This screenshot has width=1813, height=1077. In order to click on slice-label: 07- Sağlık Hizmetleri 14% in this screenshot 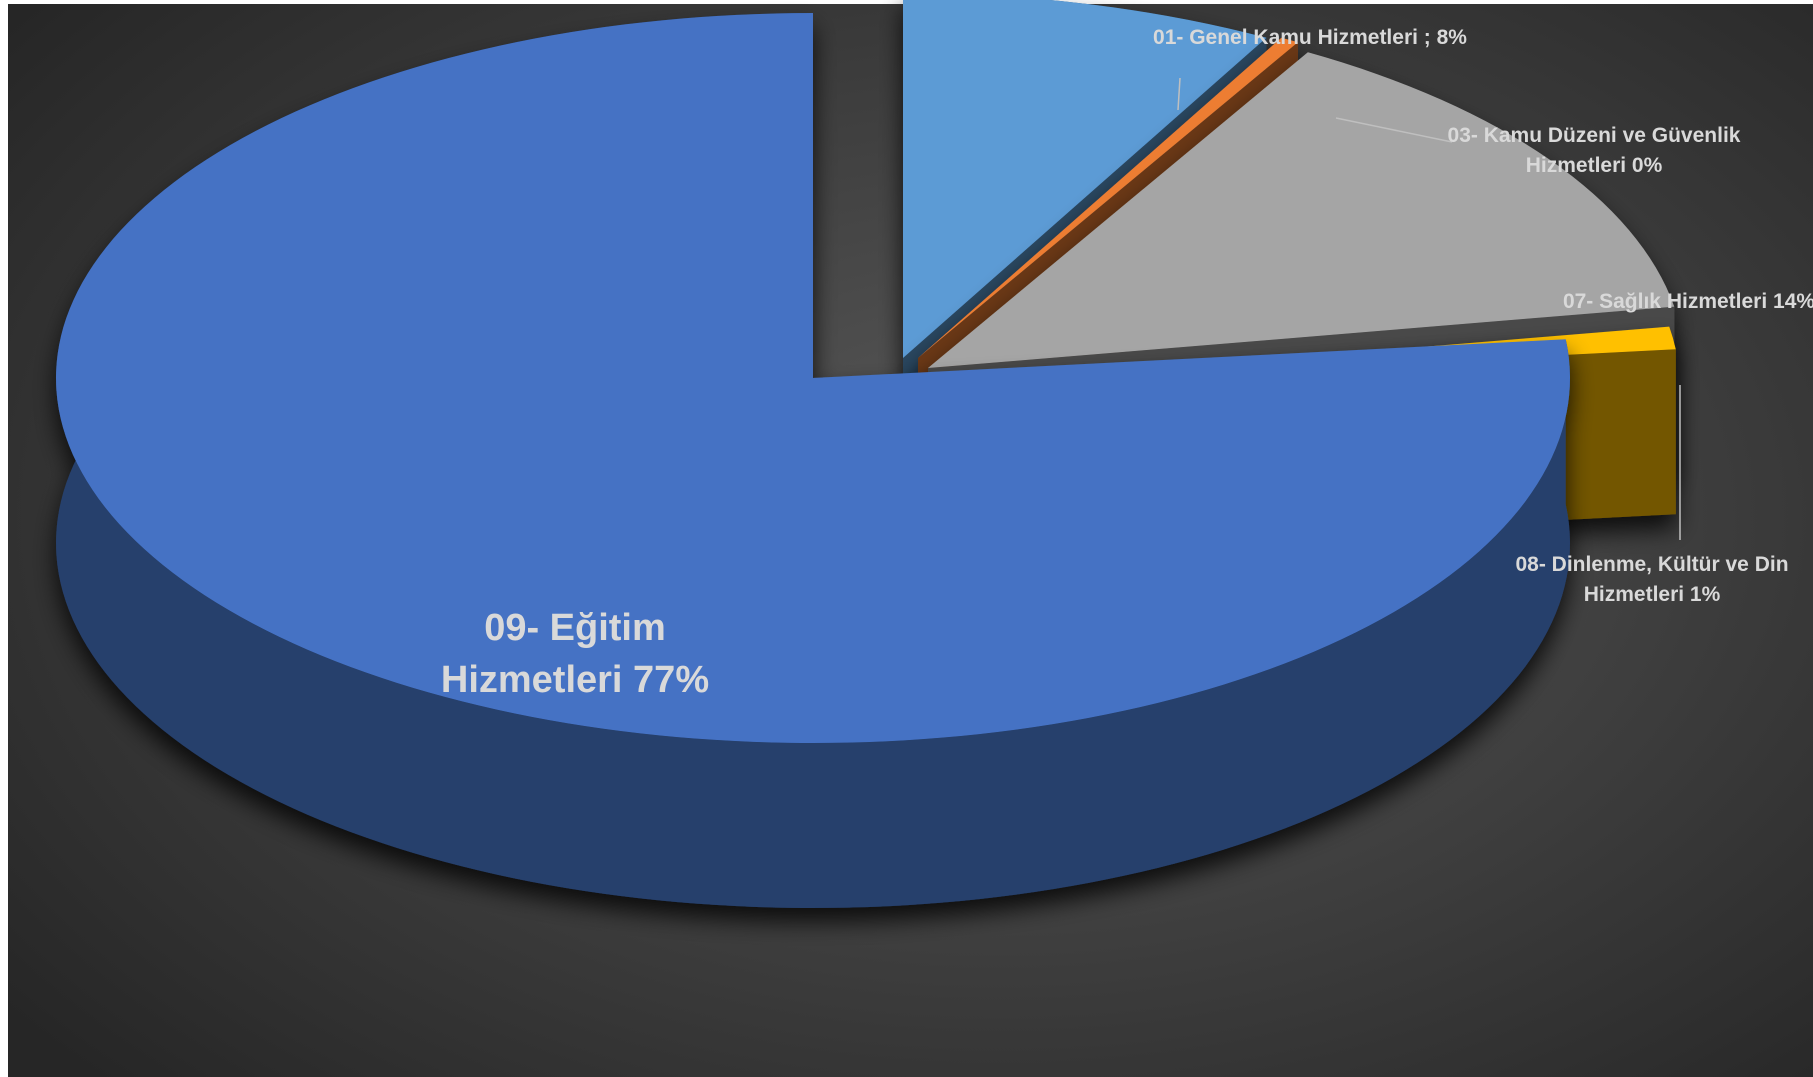, I will do `click(1688, 301)`.